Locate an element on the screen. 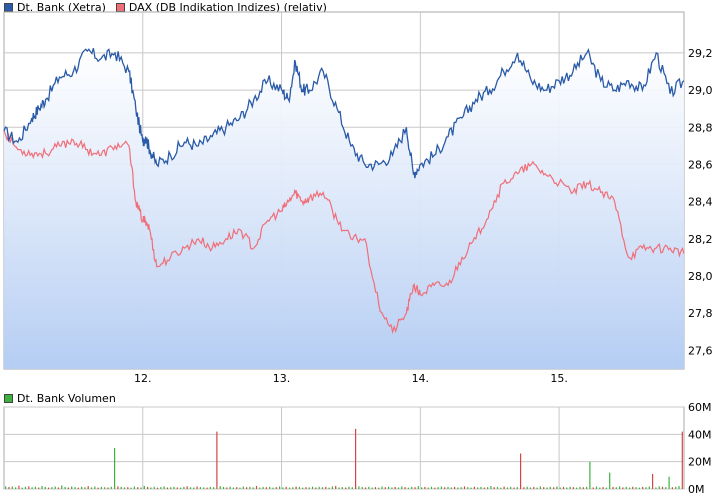 This screenshot has height=496, width=726. legend-item-volume: Dt. Bank Volumen is located at coordinates (60, 398).